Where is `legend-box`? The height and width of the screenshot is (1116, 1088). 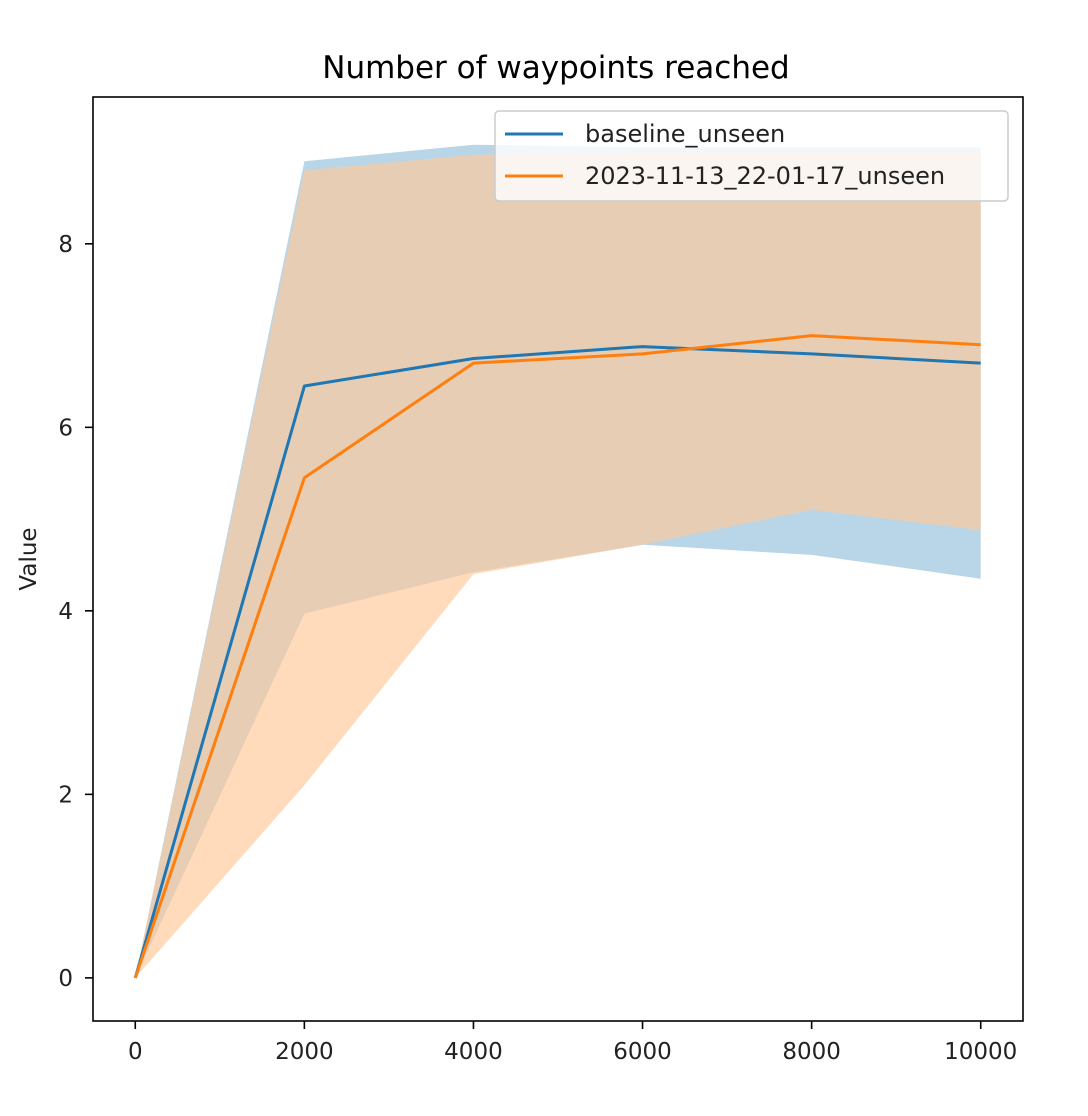 legend-box is located at coordinates (751, 156).